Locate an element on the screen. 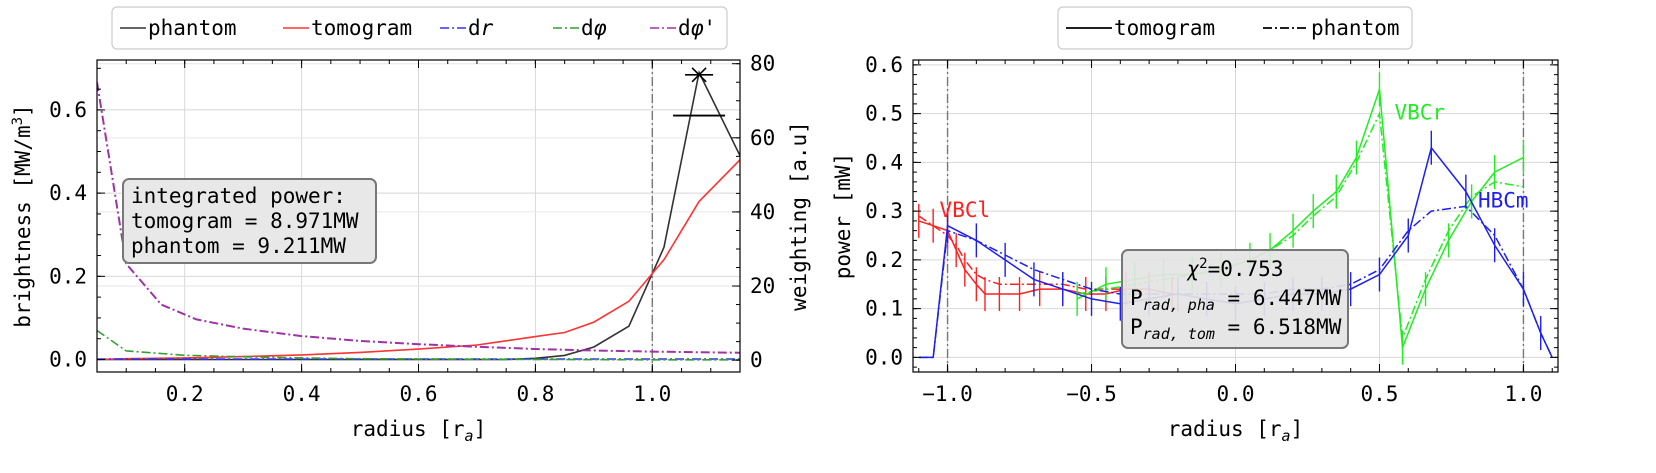 The image size is (1656, 473). weighting-max-marker is located at coordinates (699, 75).